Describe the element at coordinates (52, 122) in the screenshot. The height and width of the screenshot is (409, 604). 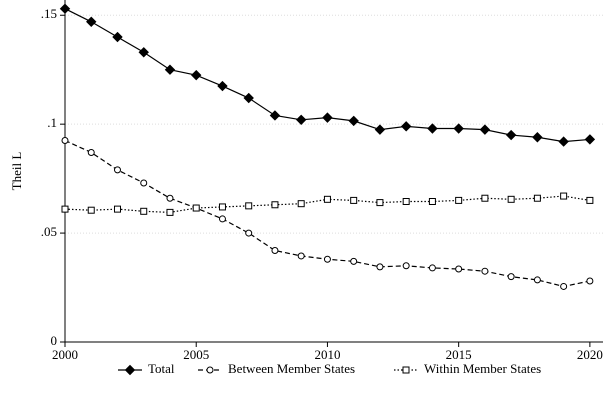
I see `y-tick-label: .1` at that location.